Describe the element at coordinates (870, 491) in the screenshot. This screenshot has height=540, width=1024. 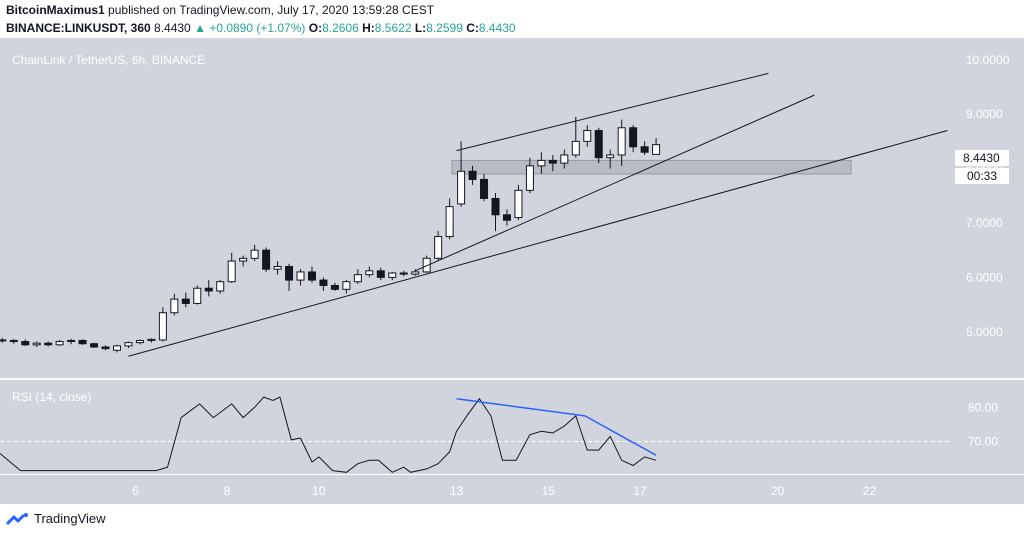
I see `time-tick-label: 22` at that location.